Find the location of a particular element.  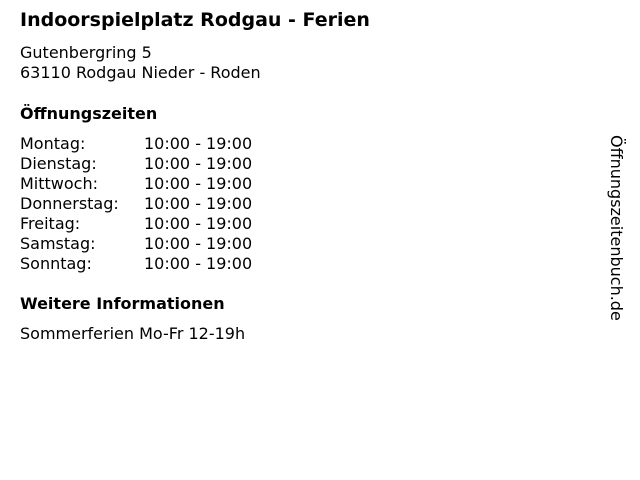

day-label: Donnerstag: is located at coordinates (69, 203).